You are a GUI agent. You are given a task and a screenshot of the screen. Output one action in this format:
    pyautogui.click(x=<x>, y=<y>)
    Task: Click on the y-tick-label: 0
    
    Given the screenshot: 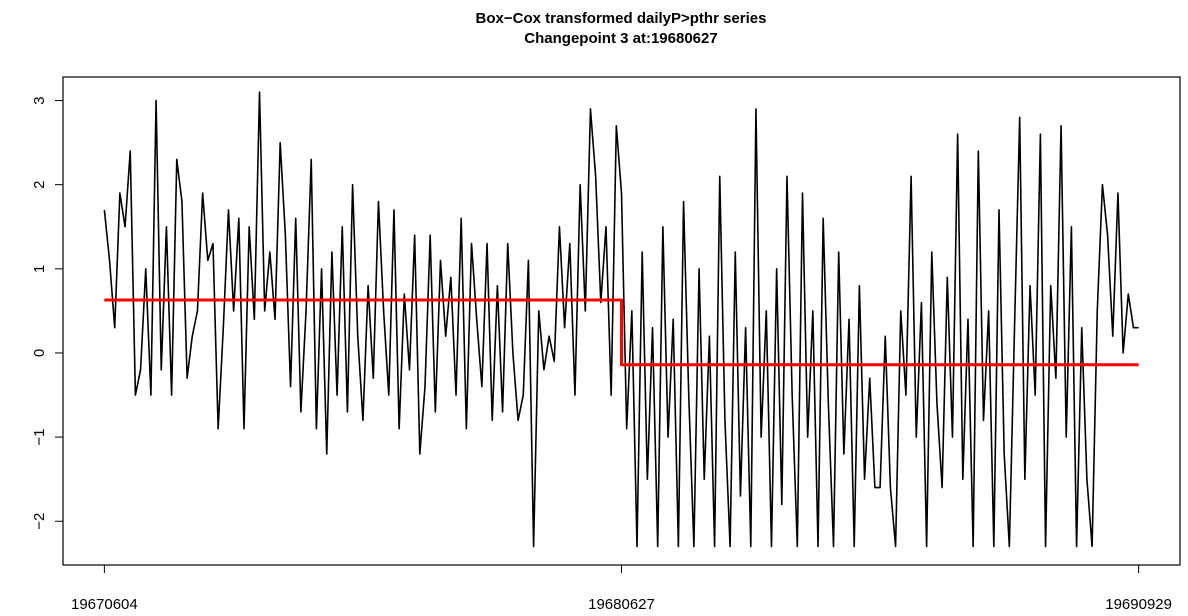 What is the action you would take?
    pyautogui.click(x=39, y=353)
    